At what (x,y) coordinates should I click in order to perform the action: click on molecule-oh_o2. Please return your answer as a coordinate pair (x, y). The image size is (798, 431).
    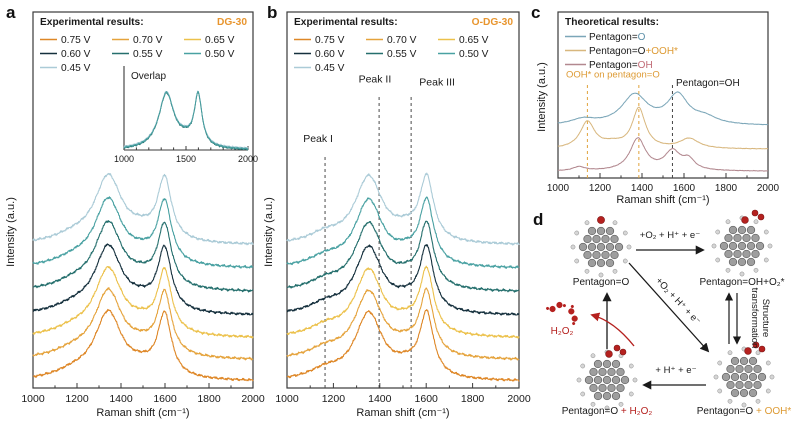
    Looking at the image, I should click on (742, 243).